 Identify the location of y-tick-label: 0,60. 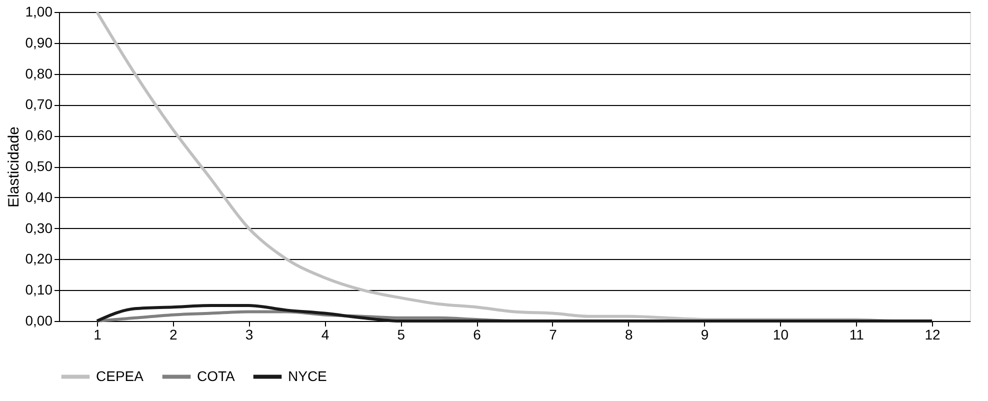
(39, 135).